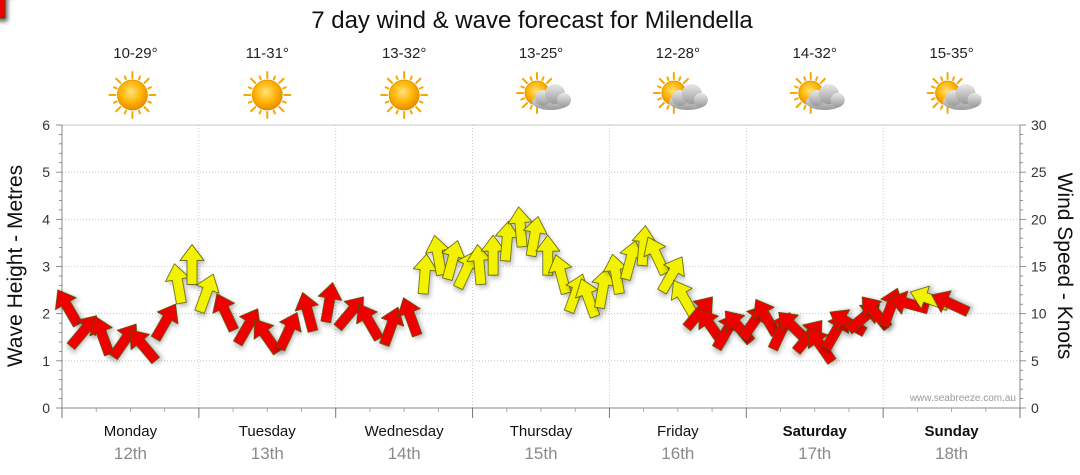  Describe the element at coordinates (540, 453) in the screenshot. I see `day-date: 15th` at that location.